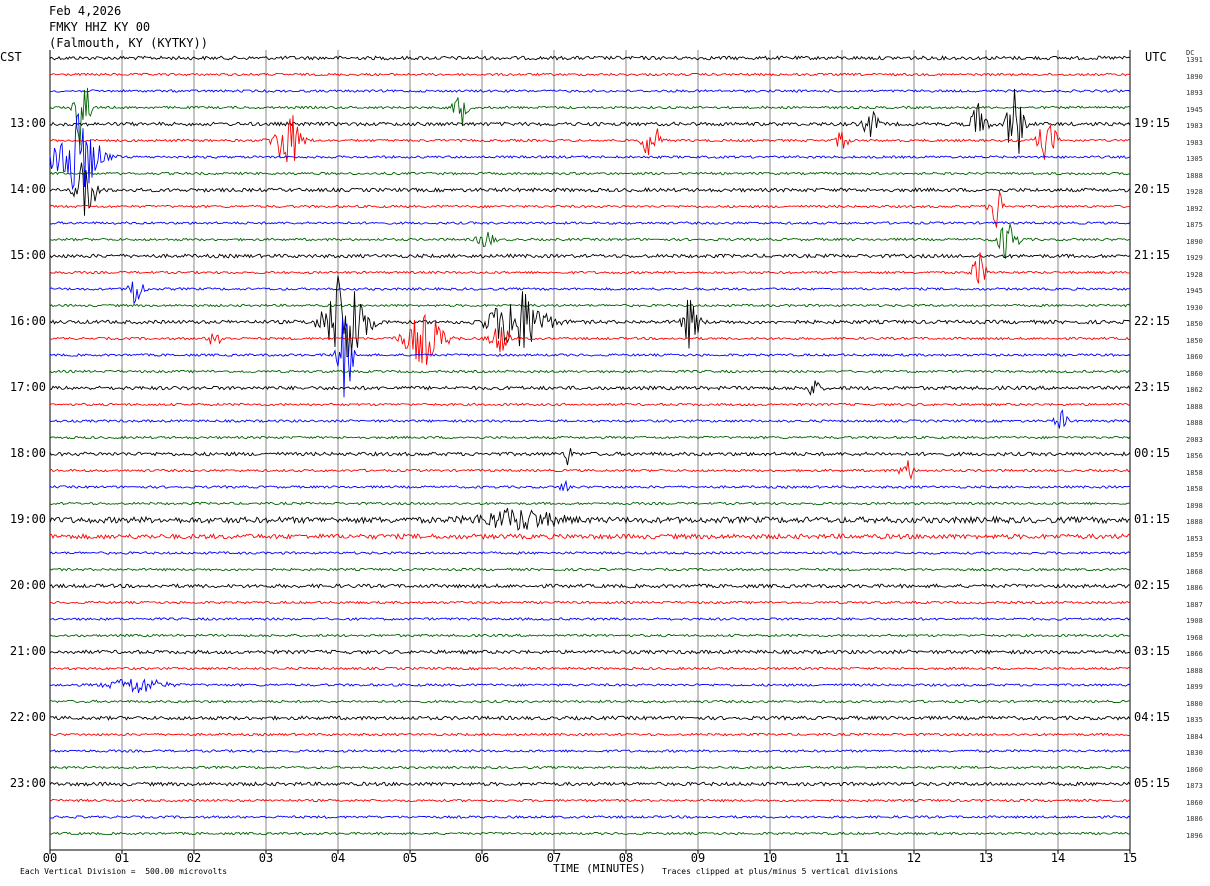 The image size is (1210, 886). Describe the element at coordinates (1152, 387) in the screenshot. I see `utc-hour-label: 23:15` at that location.